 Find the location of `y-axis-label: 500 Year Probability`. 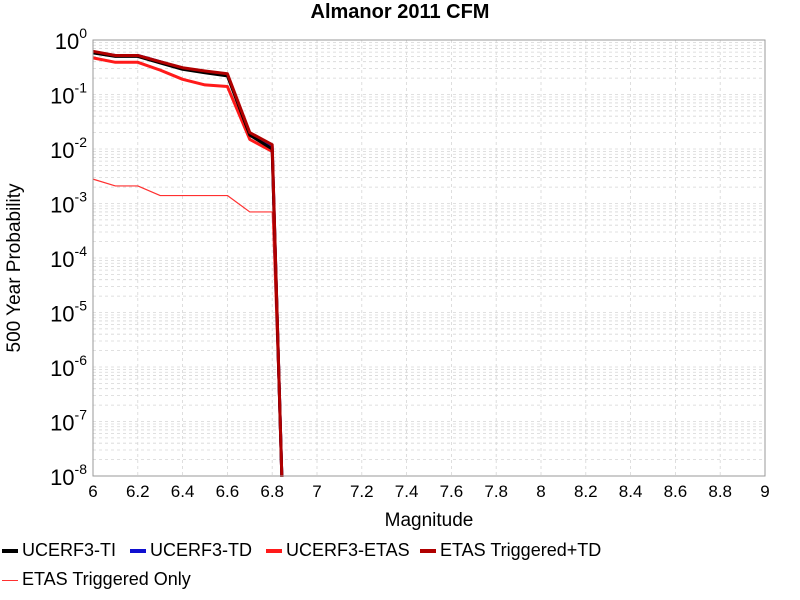

y-axis-label: 500 Year Probability is located at coordinates (14, 268).